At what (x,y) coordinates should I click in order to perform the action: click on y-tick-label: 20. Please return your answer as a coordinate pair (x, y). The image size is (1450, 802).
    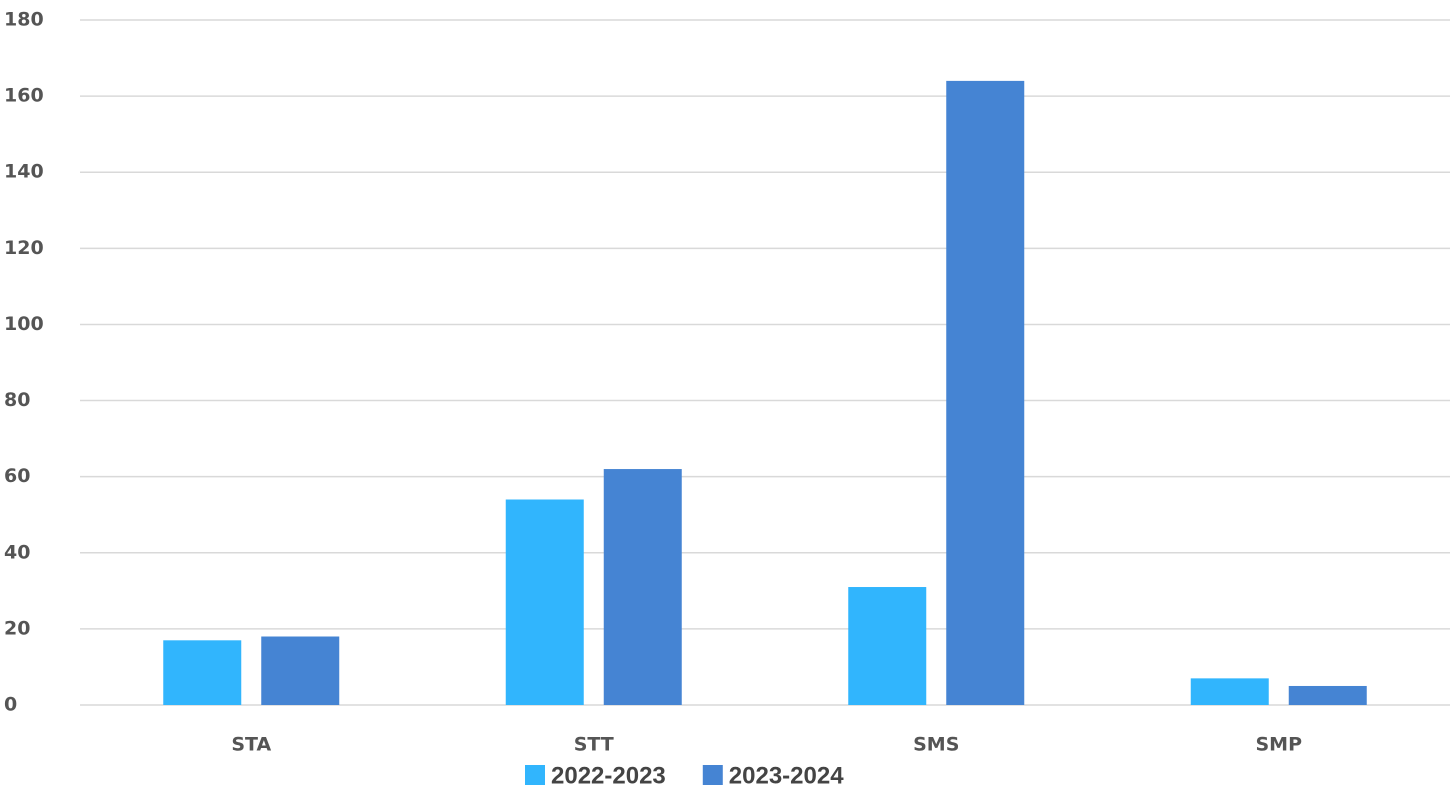
    Looking at the image, I should click on (17, 628).